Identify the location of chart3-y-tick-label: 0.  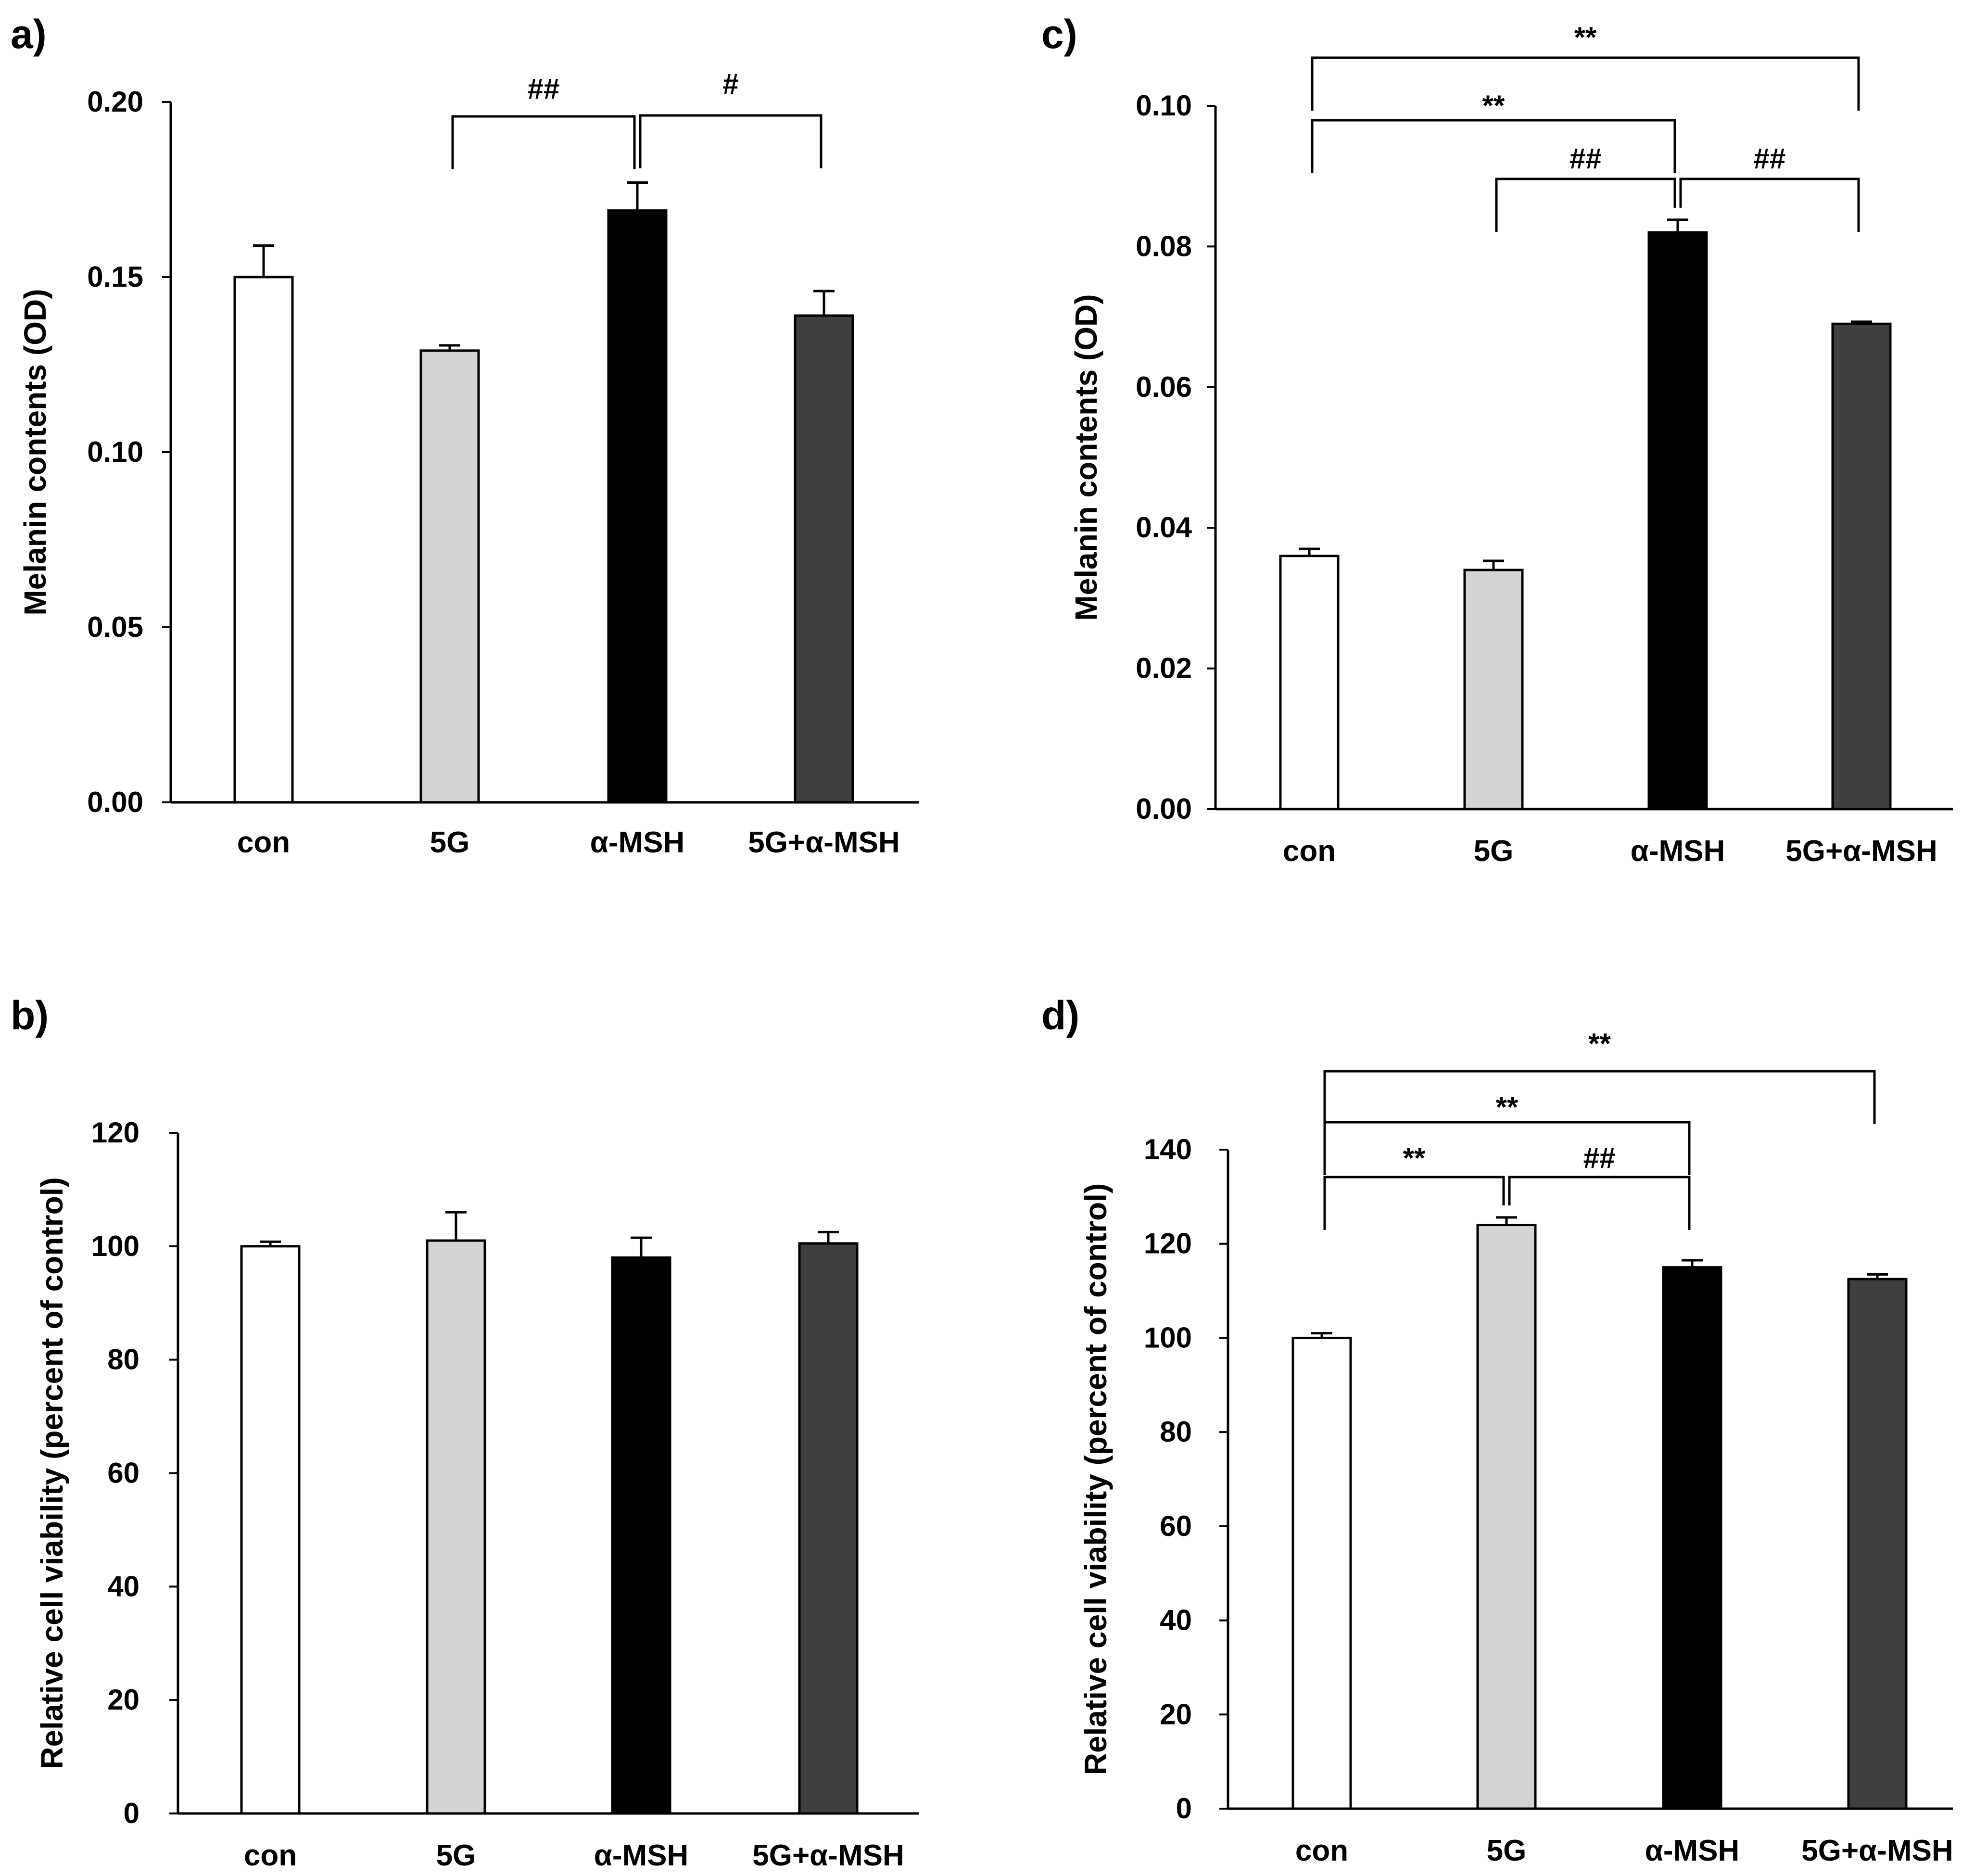
(1184, 1808).